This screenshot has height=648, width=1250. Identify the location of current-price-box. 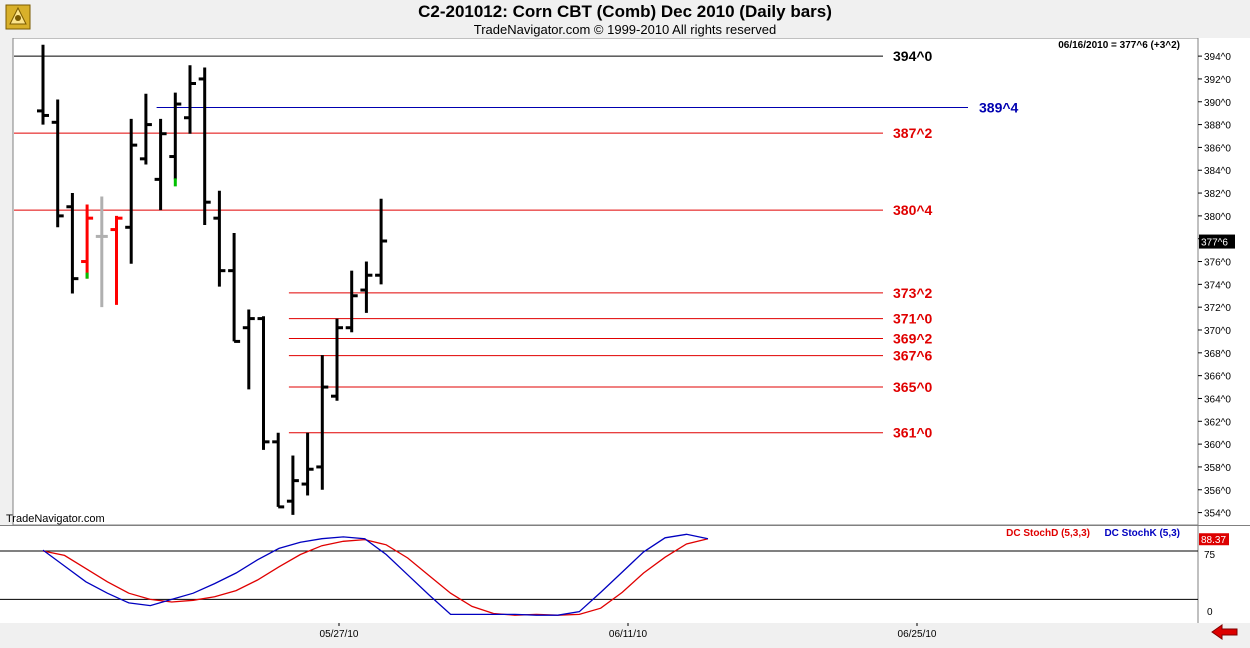
(1217, 241).